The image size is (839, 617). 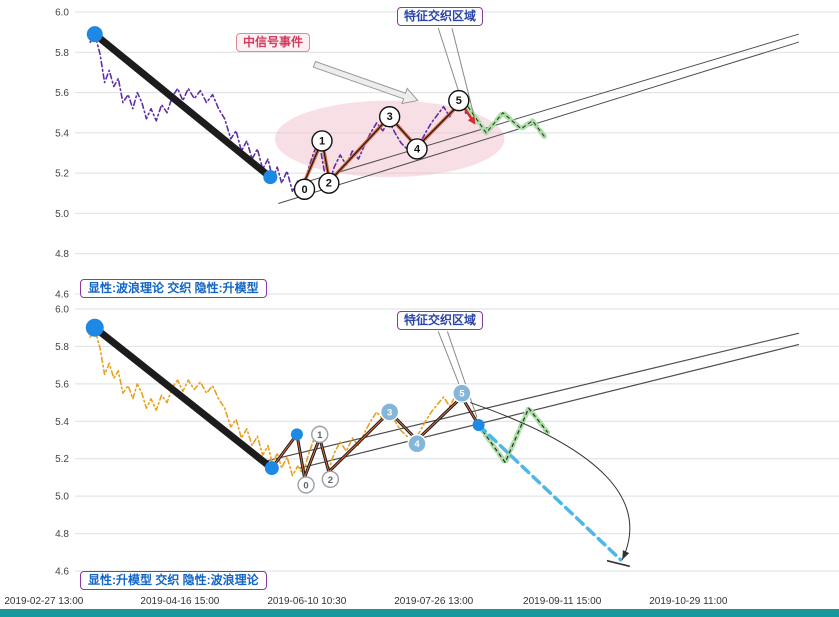 I want to click on x-tick-label: 2019-07-26 13:00, so click(x=434, y=601).